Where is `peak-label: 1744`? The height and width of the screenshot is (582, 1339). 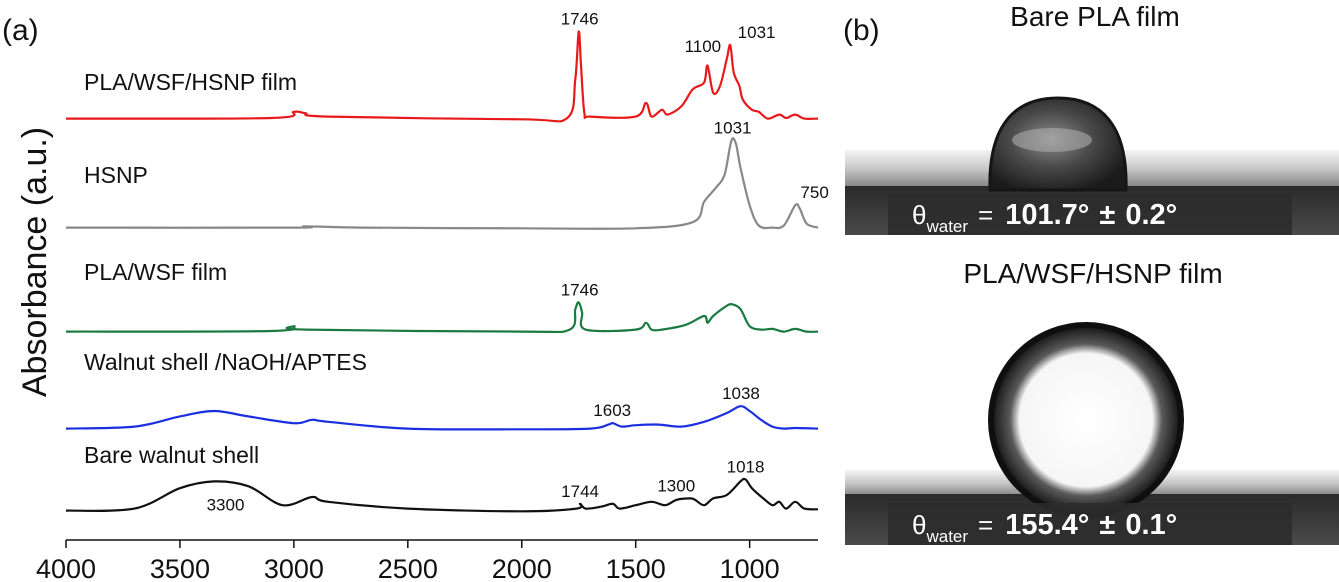 peak-label: 1744 is located at coordinates (580, 491).